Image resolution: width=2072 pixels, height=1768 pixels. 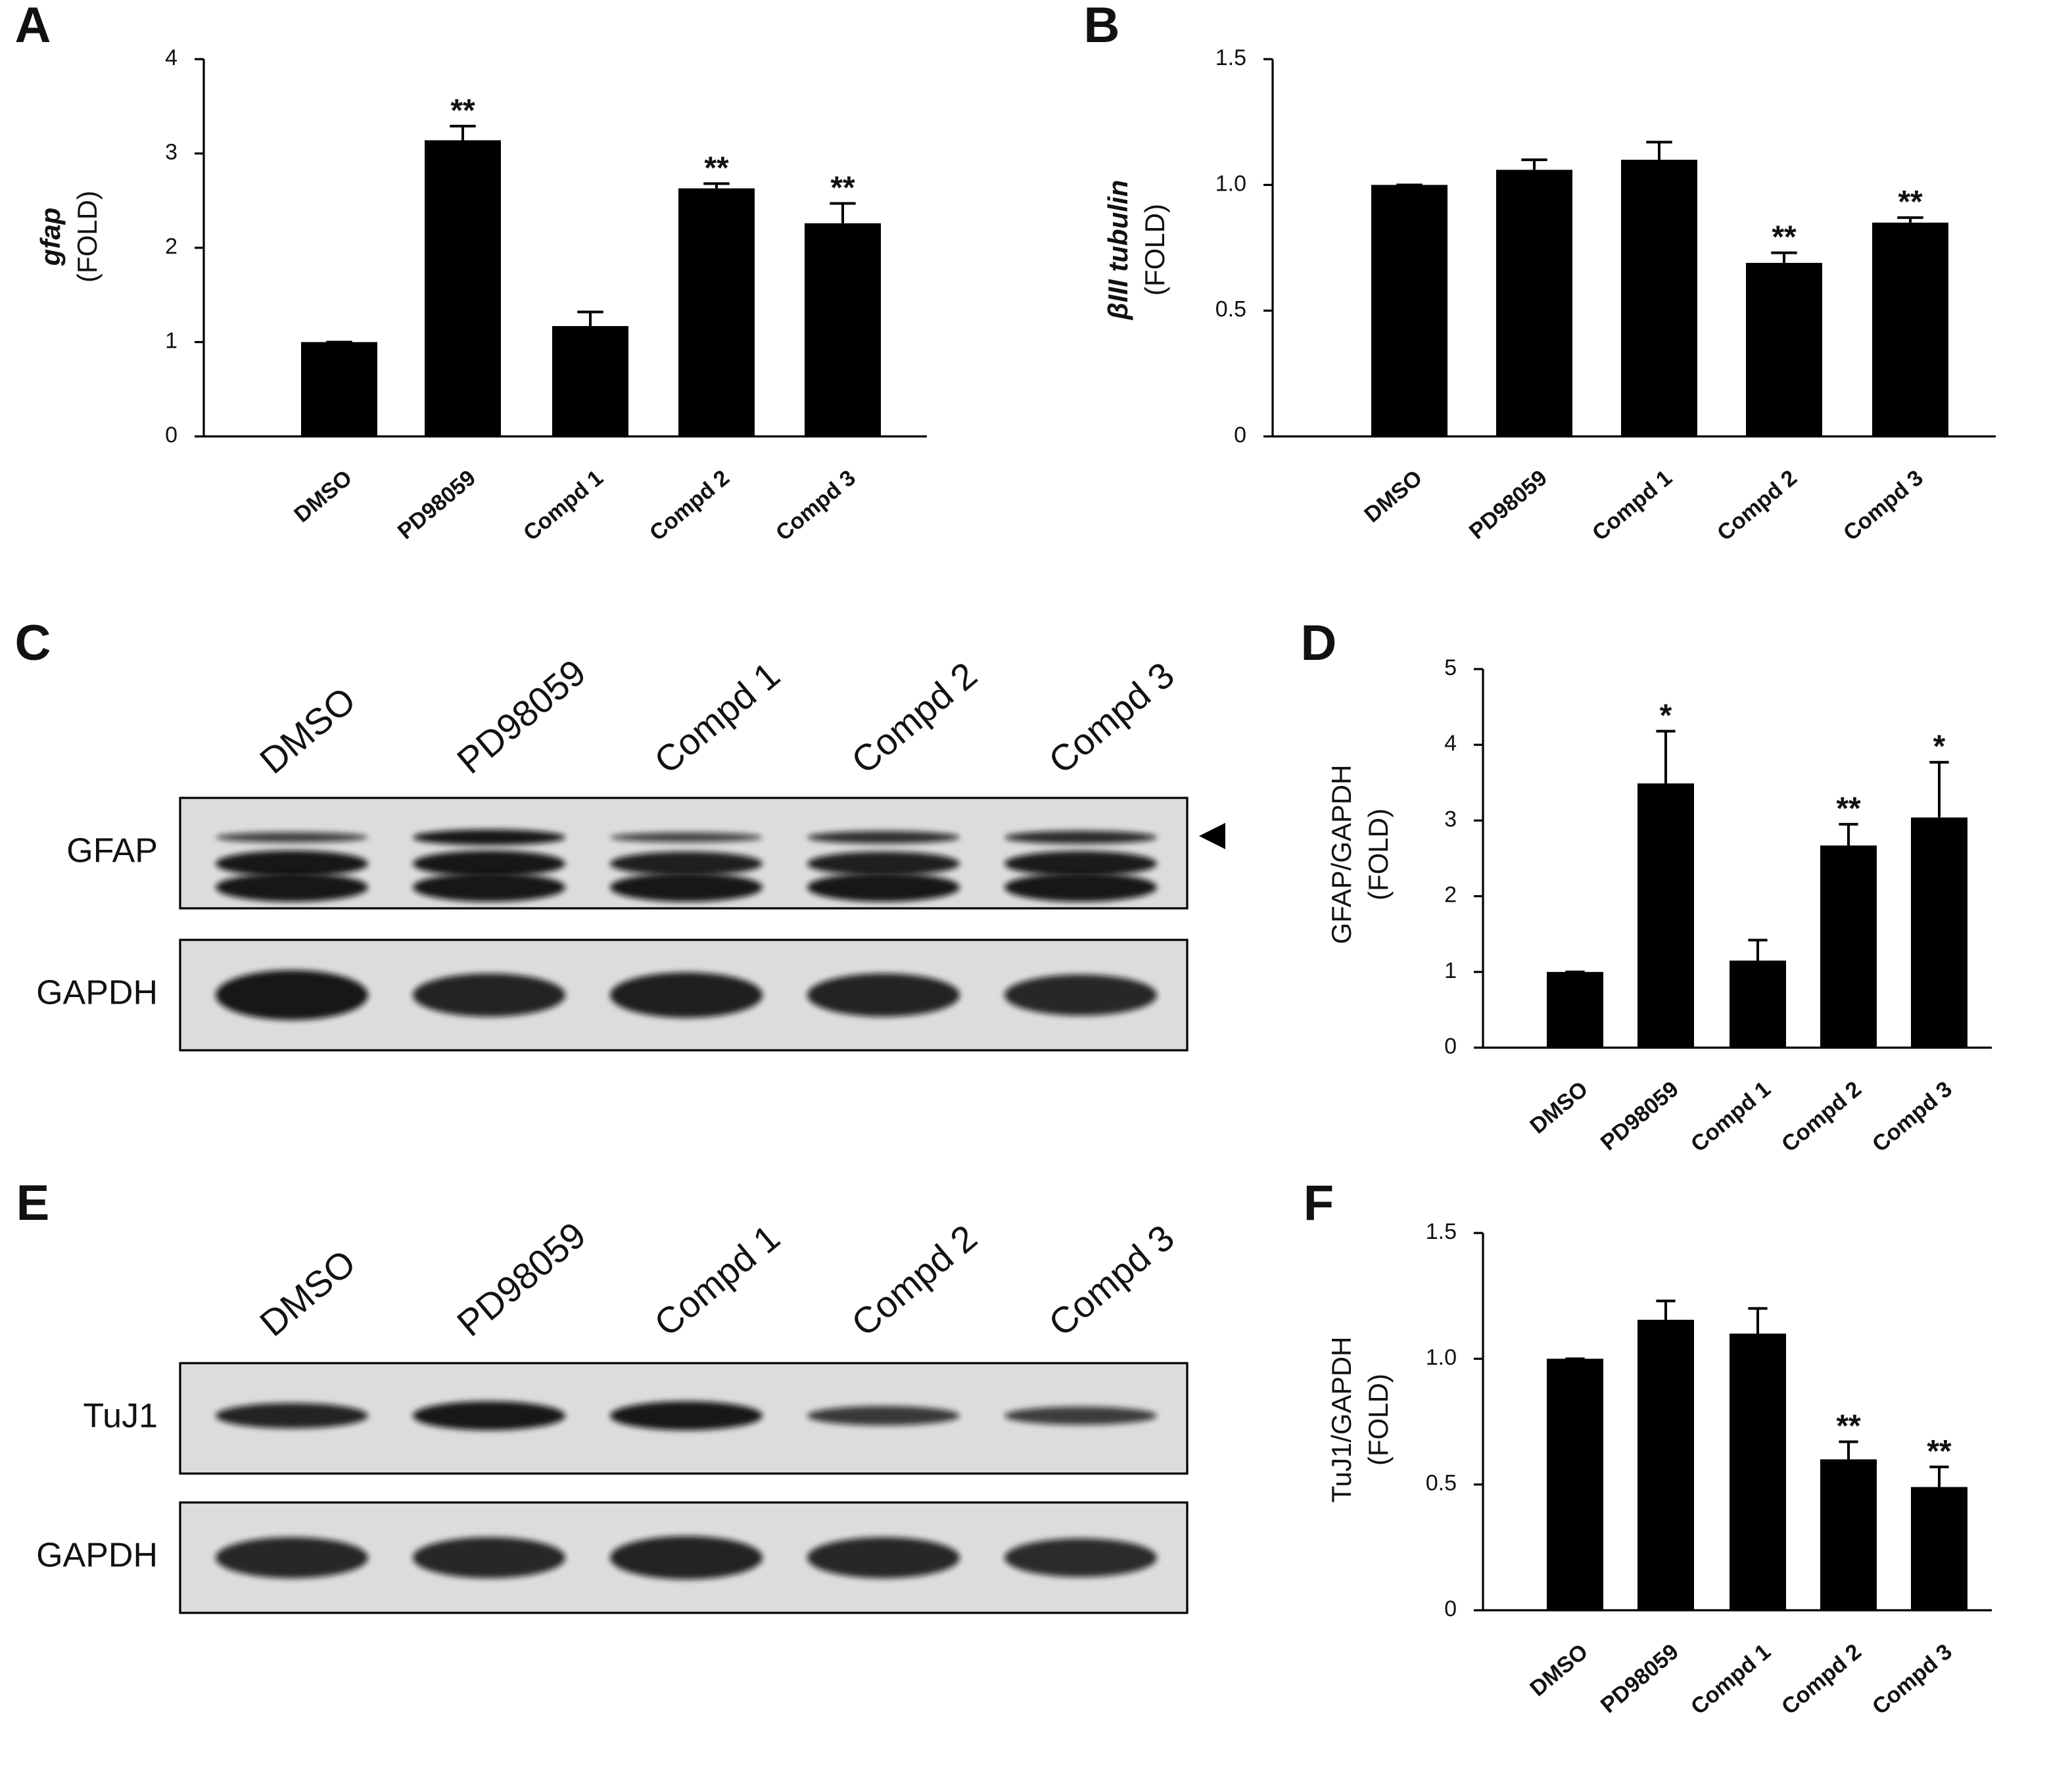 I want to click on row-label: GAPDH, so click(x=97, y=993).